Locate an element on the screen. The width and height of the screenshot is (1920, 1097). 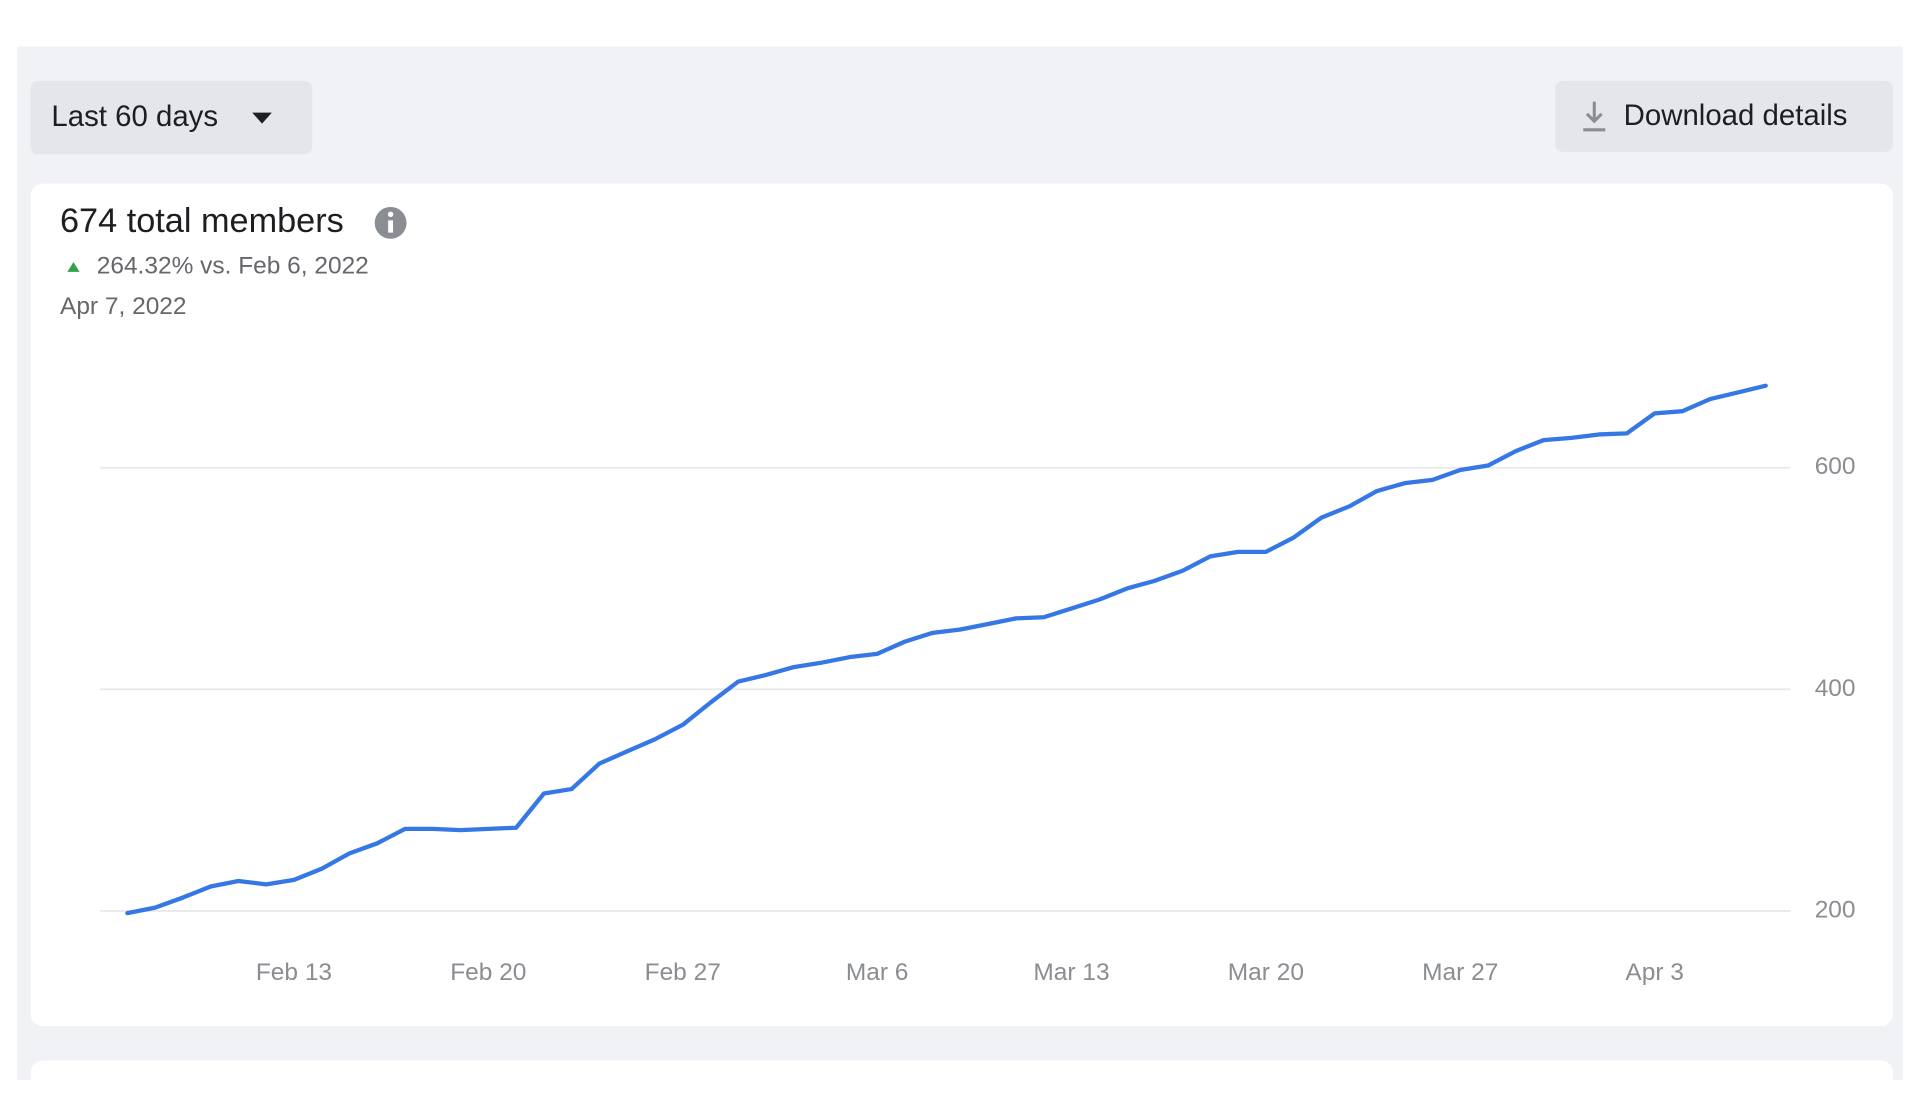
x-tick-label: Feb 27 is located at coordinates (683, 972).